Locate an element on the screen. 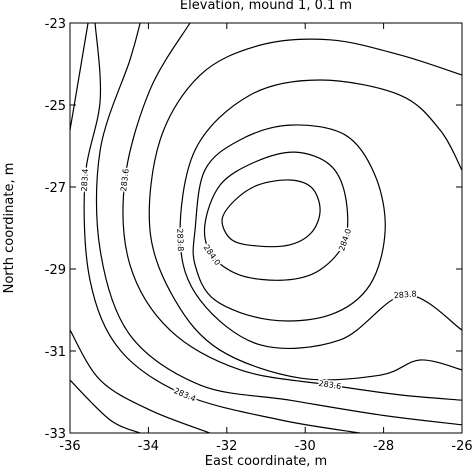 This screenshot has width=474, height=469. chart-title: Elevation, mound 1, 0.1 m is located at coordinates (266, 6).